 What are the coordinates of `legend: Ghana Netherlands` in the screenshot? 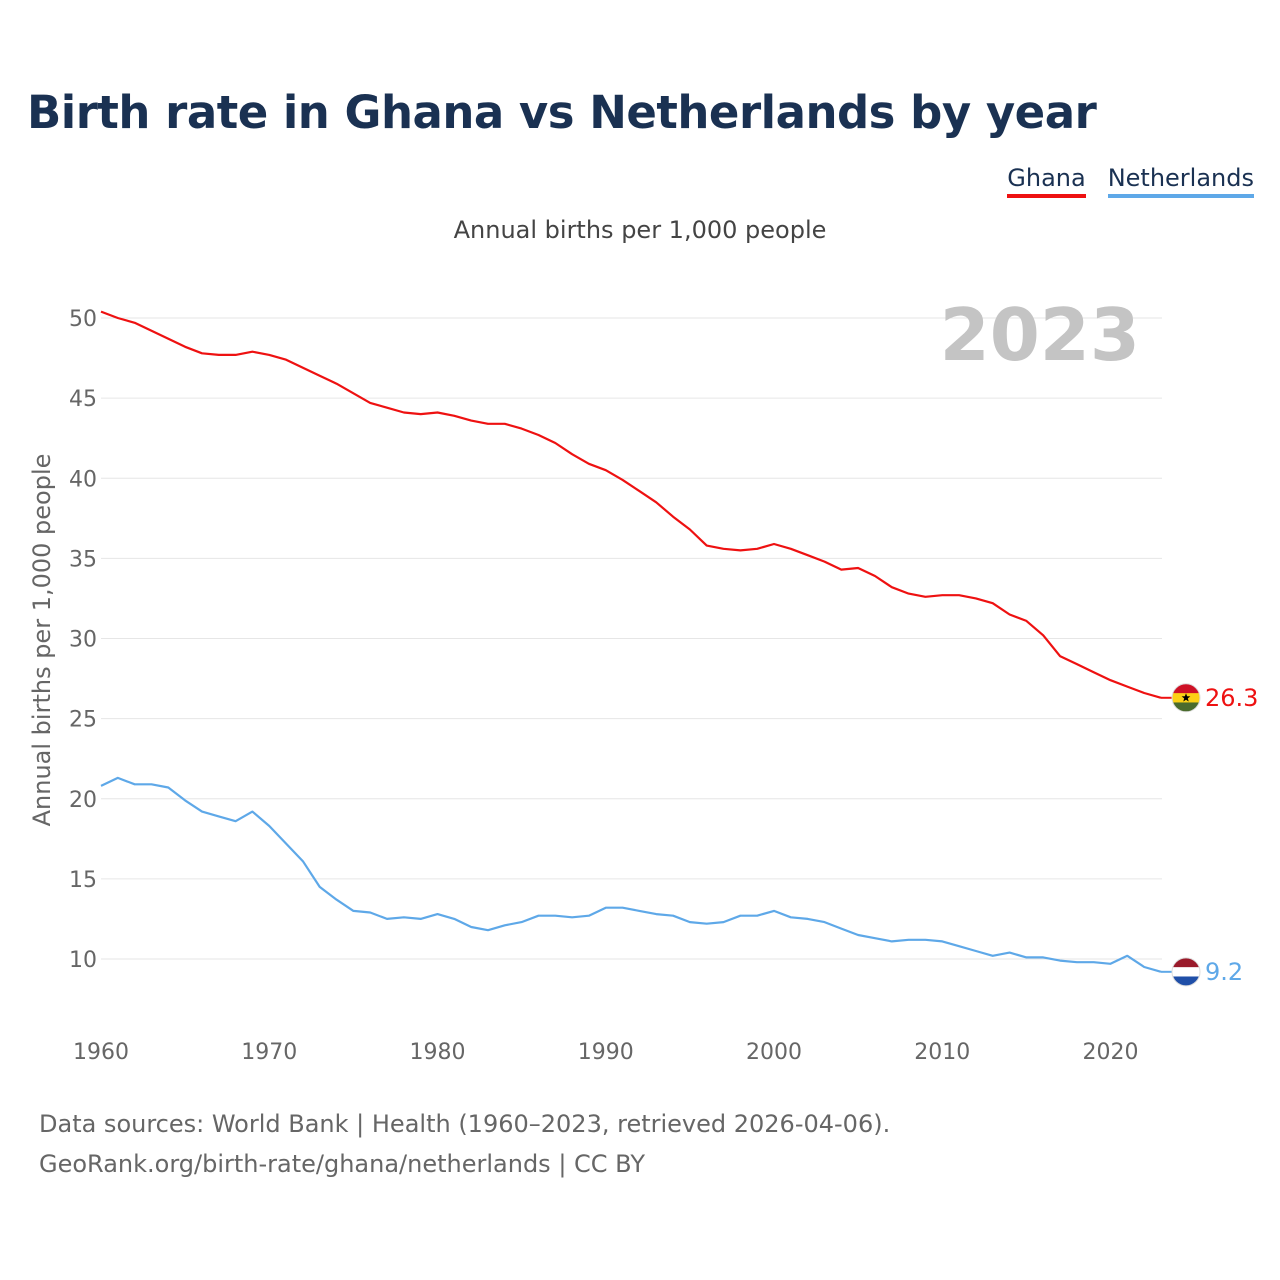 It's located at (1130, 181).